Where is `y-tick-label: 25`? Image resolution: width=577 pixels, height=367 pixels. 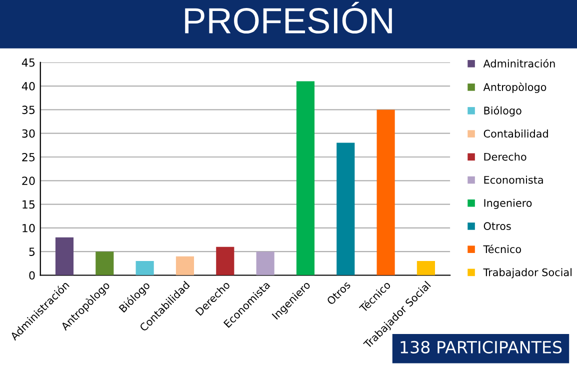 y-tick-label: 25 is located at coordinates (28, 157).